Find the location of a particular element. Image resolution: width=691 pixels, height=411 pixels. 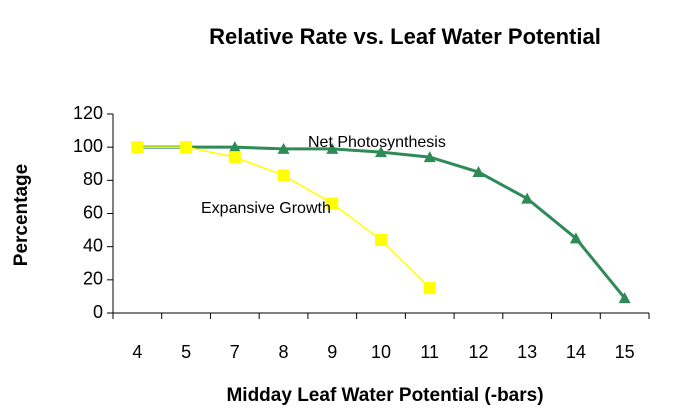

y-tick-label: 80 is located at coordinates (93, 179).